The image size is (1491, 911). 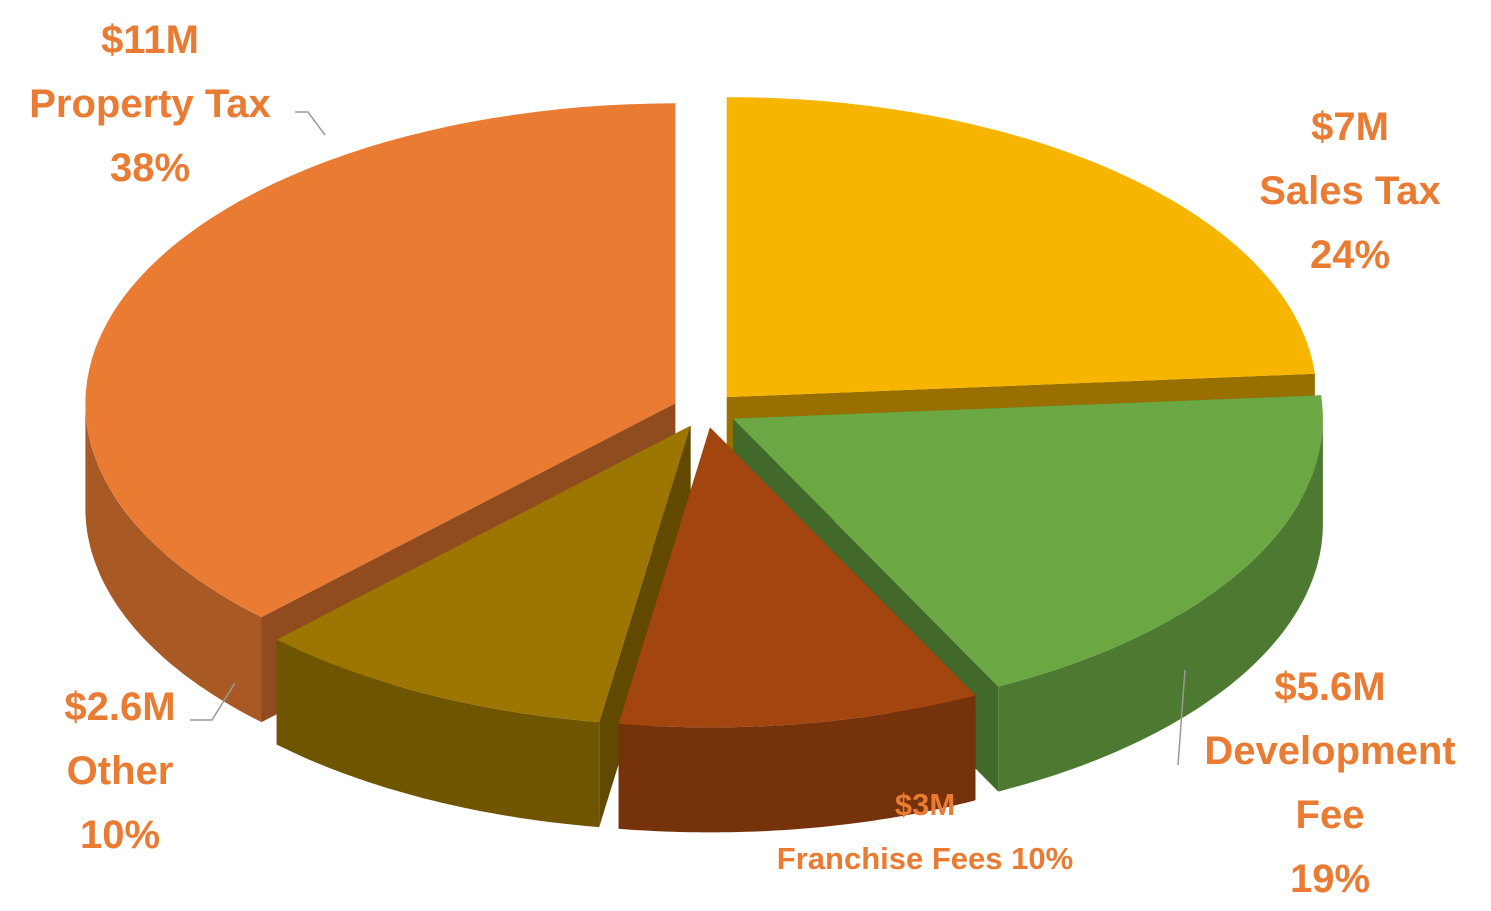 What do you see at coordinates (150, 104) in the screenshot?
I see `category-label: Property Tax` at bounding box center [150, 104].